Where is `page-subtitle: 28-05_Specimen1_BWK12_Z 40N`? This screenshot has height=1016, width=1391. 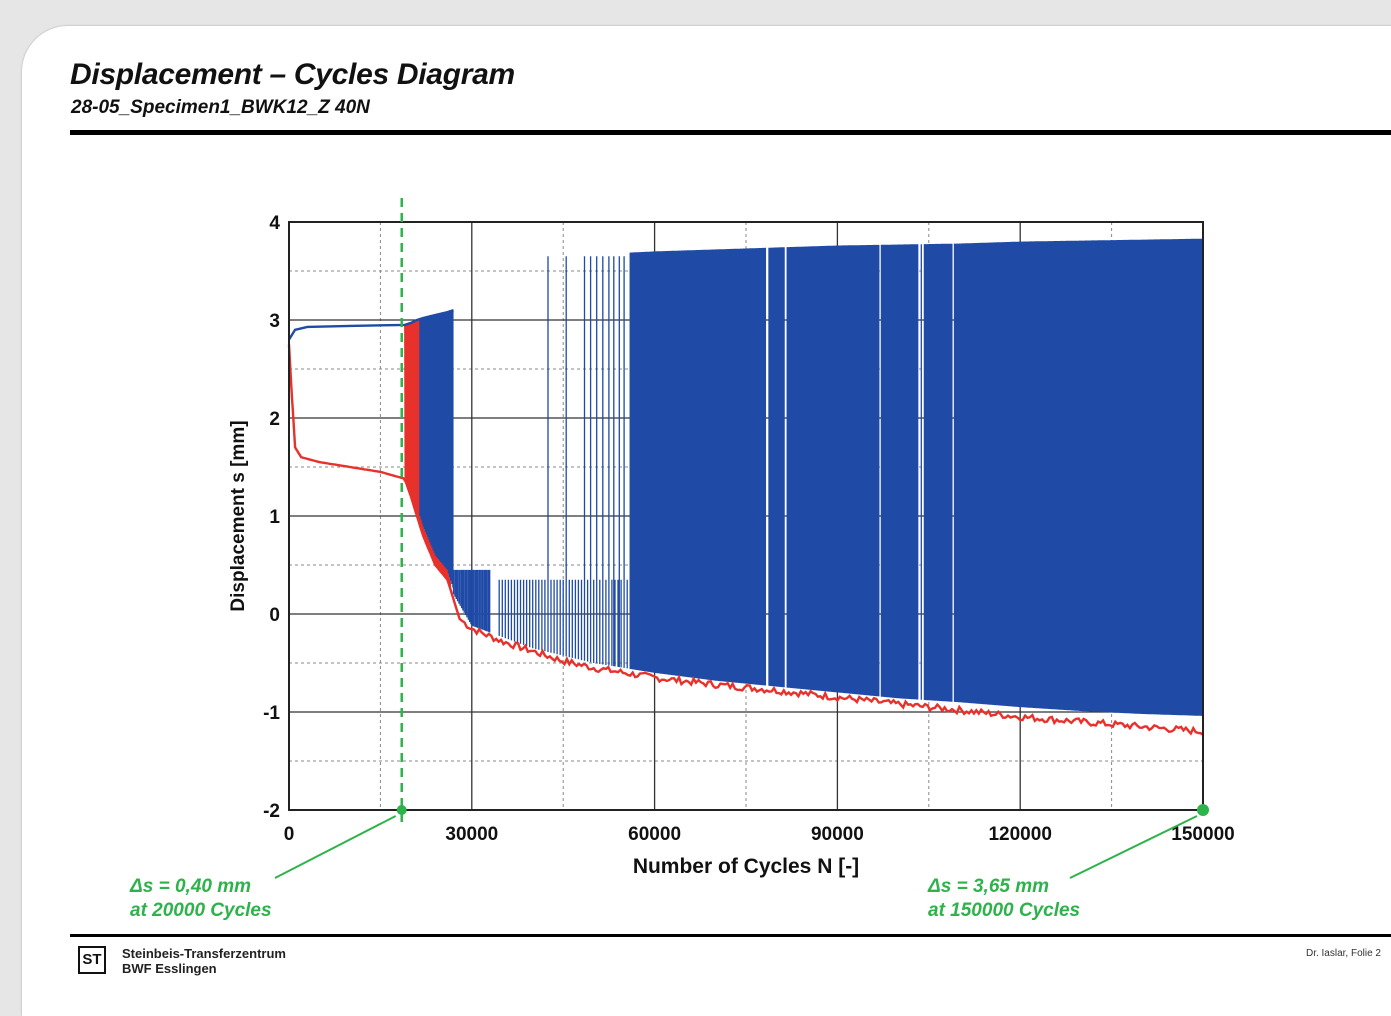 page-subtitle: 28-05_Specimen1_BWK12_Z 40N is located at coordinates (220, 107).